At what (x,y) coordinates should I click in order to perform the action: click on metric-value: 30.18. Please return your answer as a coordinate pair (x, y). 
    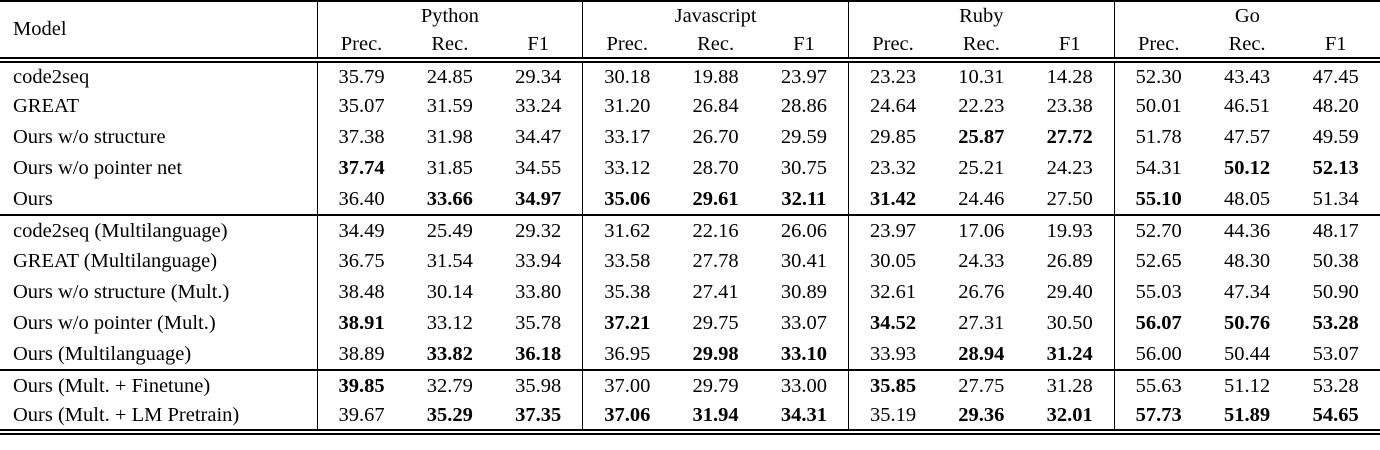
    Looking at the image, I should click on (627, 75).